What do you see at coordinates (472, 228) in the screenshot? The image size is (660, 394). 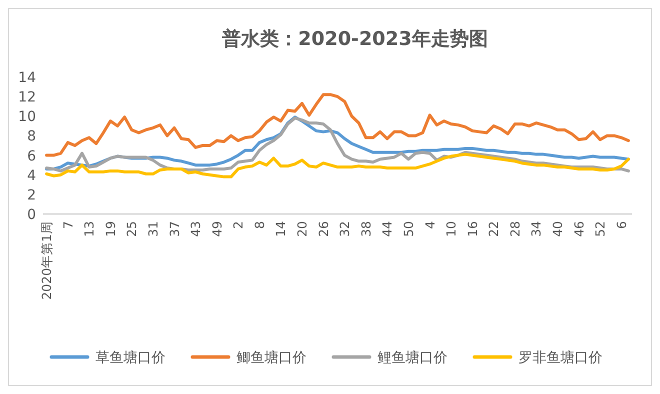 I see `x-tick-label: 16` at bounding box center [472, 228].